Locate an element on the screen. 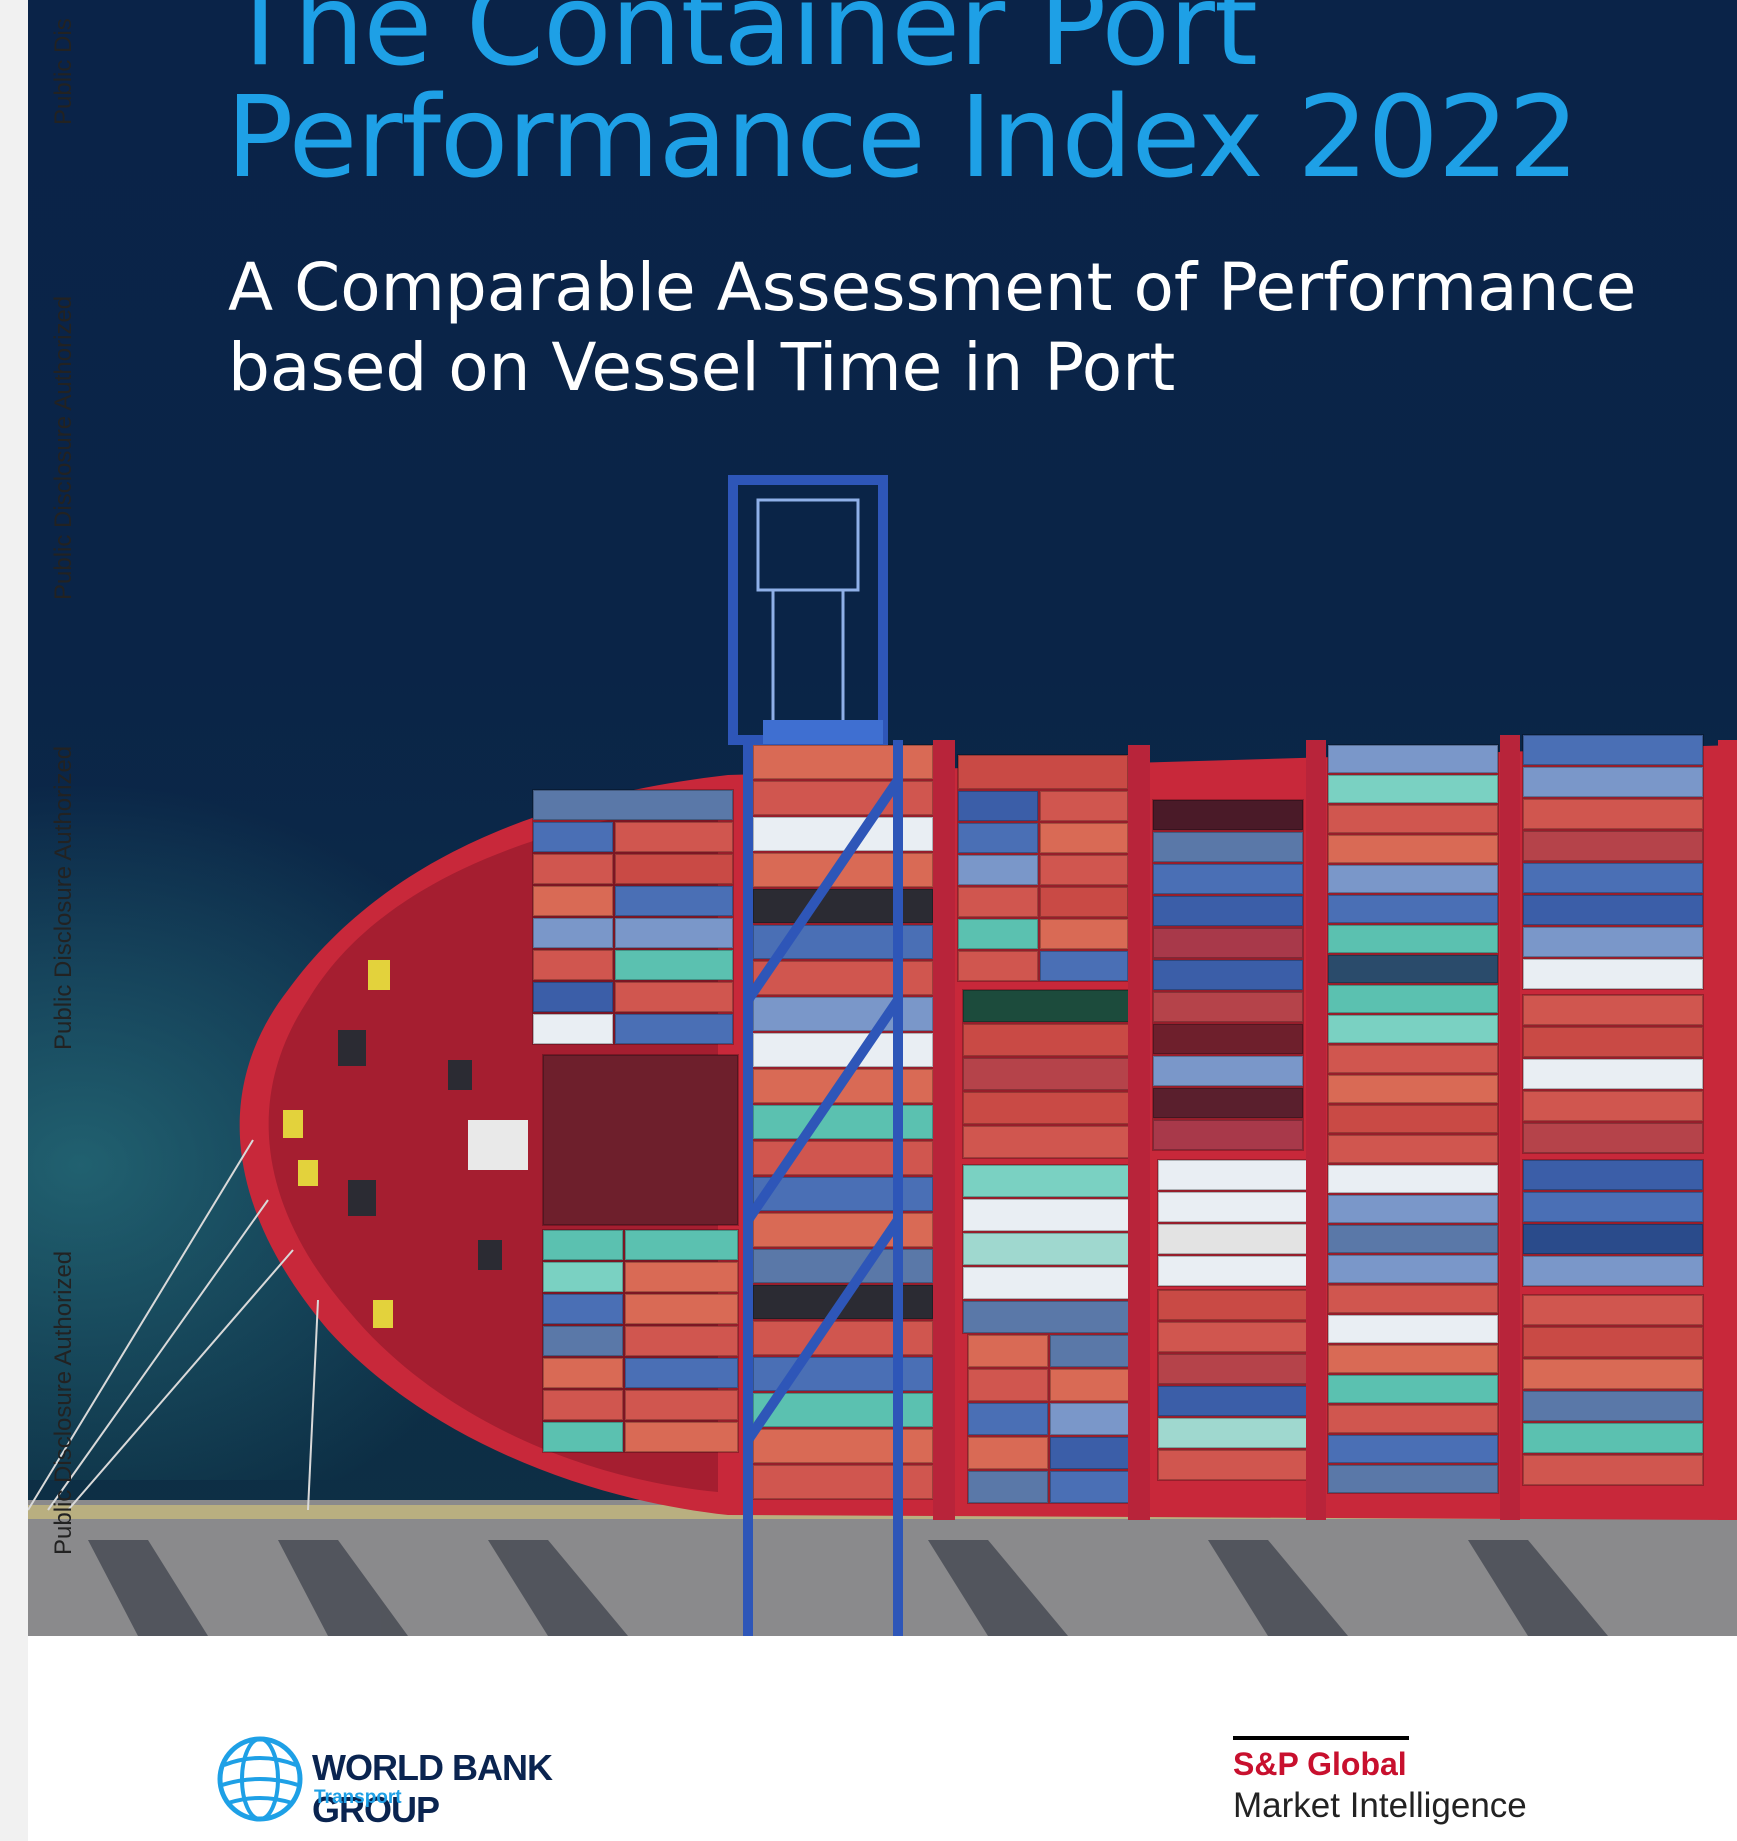  sp-global-logo: S&P Global Market Intelligence is located at coordinates (1398, 1781).